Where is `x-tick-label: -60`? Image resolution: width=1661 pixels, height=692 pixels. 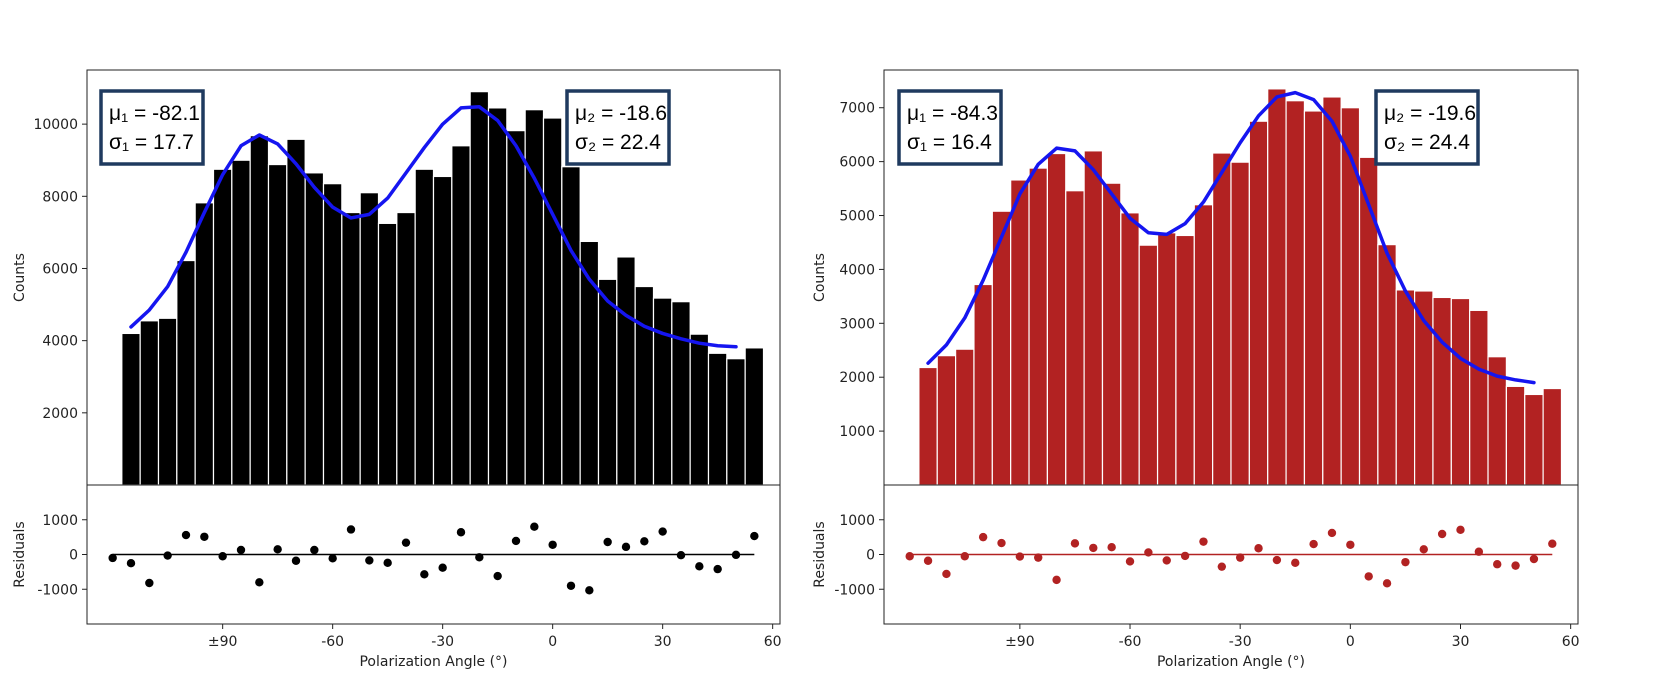 x-tick-label: -60 is located at coordinates (332, 642).